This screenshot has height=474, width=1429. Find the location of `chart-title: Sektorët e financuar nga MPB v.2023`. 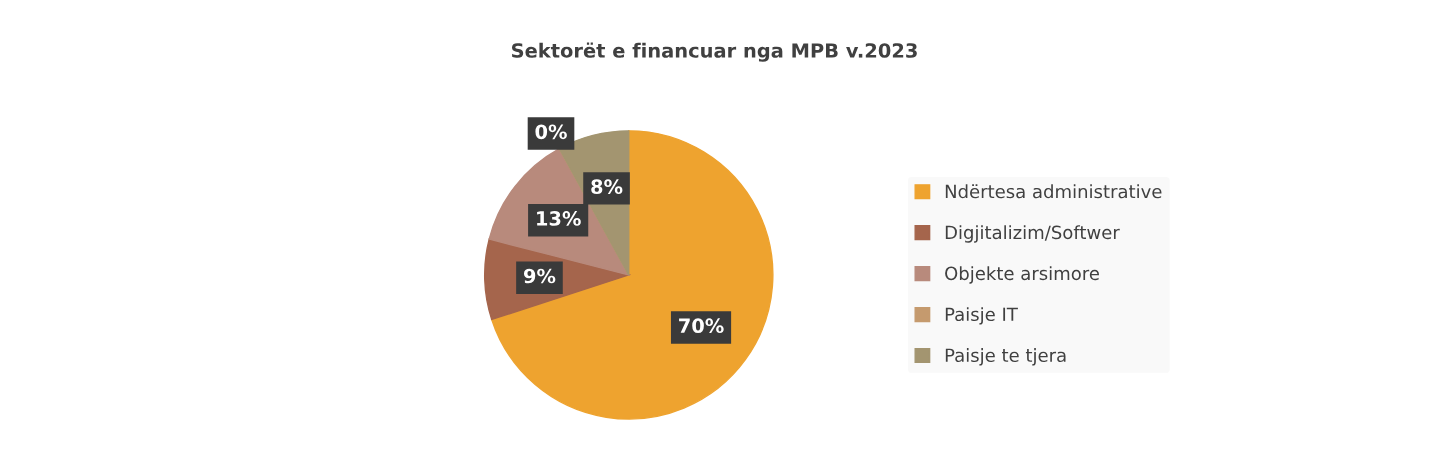

chart-title: Sektorët e financuar nga MPB v.2023 is located at coordinates (714, 52).